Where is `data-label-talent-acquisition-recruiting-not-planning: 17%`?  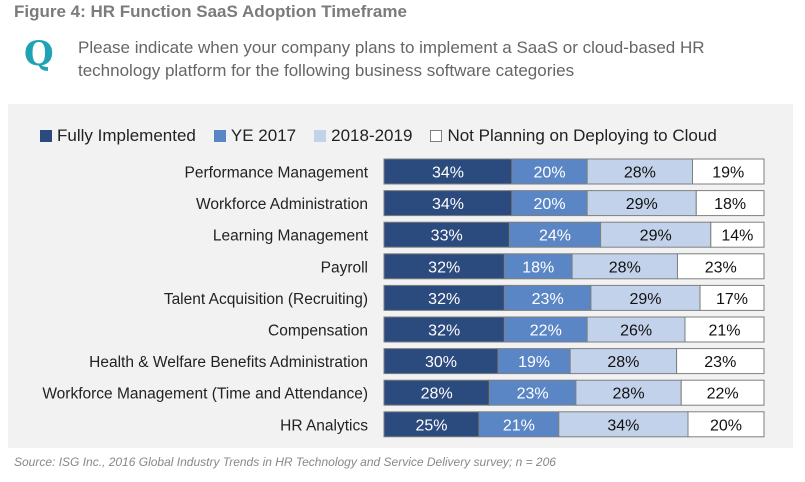
data-label-talent-acquisition-recruiting-not-planning: 17% is located at coordinates (732, 299).